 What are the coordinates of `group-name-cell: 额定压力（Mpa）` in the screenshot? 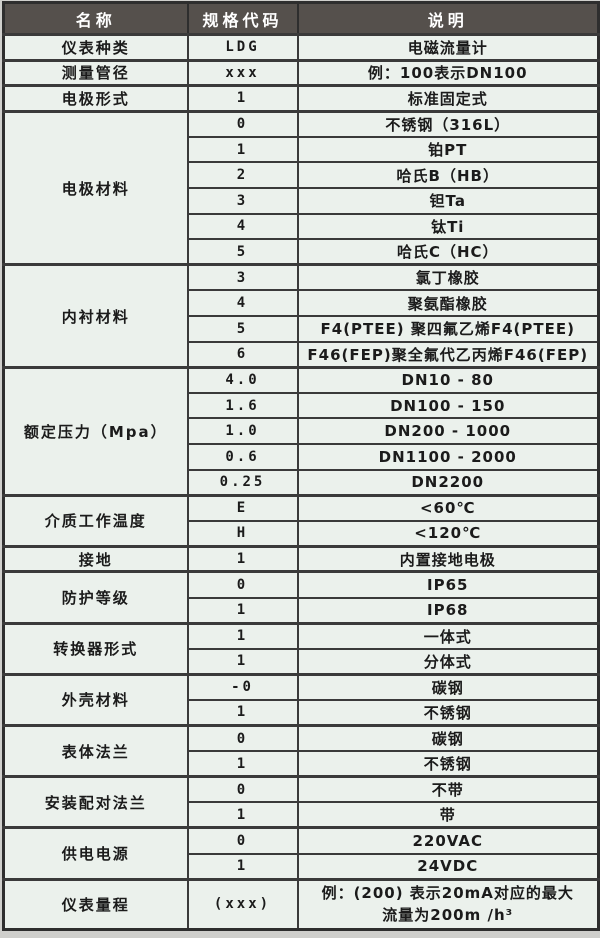 It's located at (95, 431).